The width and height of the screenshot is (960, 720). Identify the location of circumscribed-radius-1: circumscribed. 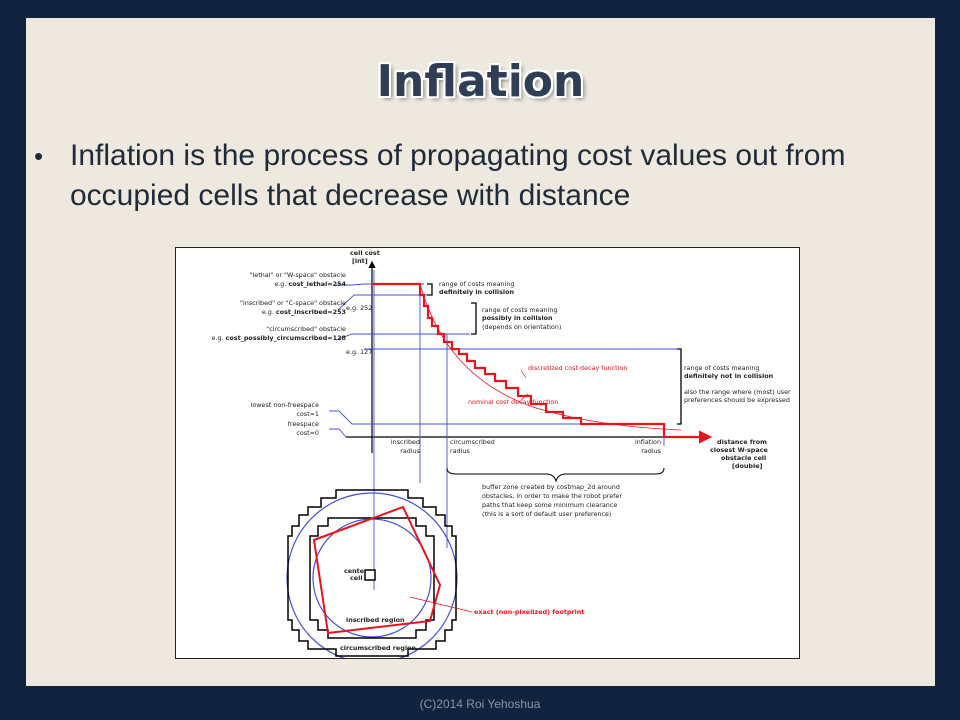
(472, 442).